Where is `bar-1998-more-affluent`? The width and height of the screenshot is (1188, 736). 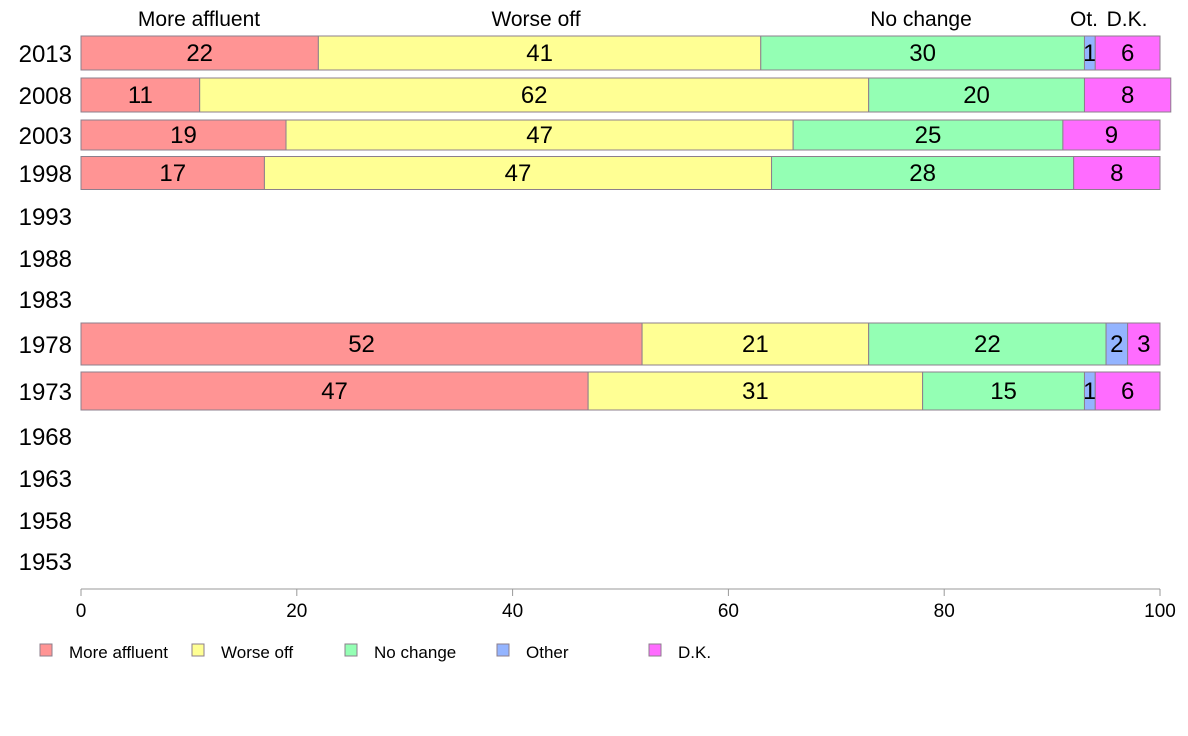 bar-1998-more-affluent is located at coordinates (172, 173).